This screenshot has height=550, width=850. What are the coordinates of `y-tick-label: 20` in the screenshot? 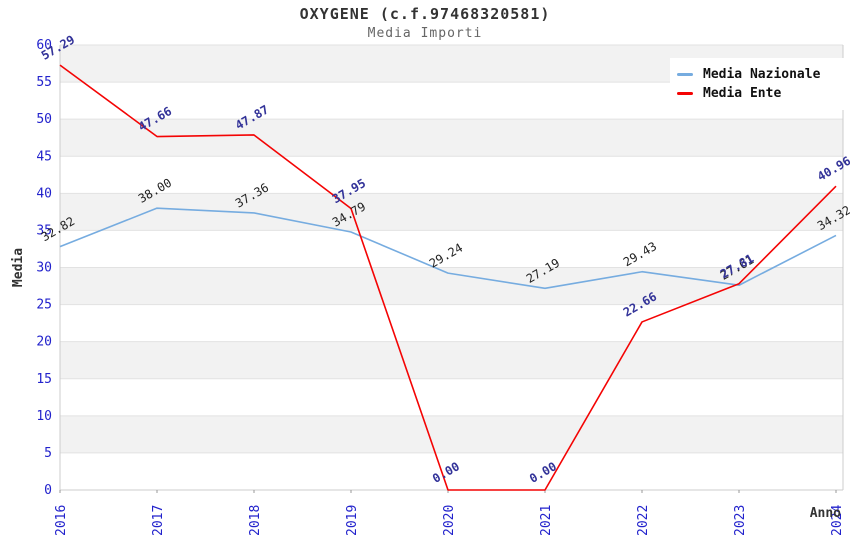 It's located at (44, 342).